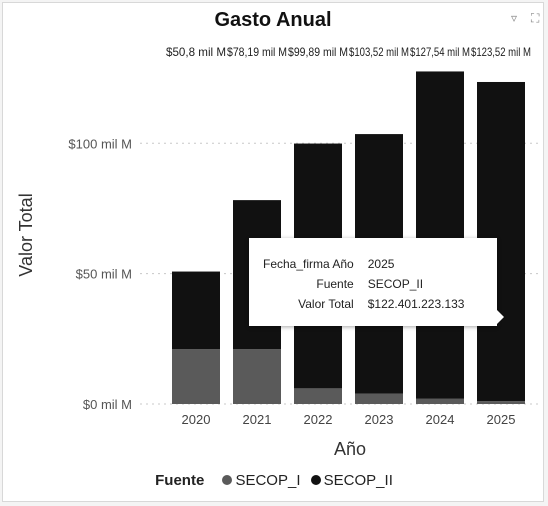 This screenshot has height=506, width=548. I want to click on tooltip-value: SECOP_II, so click(395, 284).